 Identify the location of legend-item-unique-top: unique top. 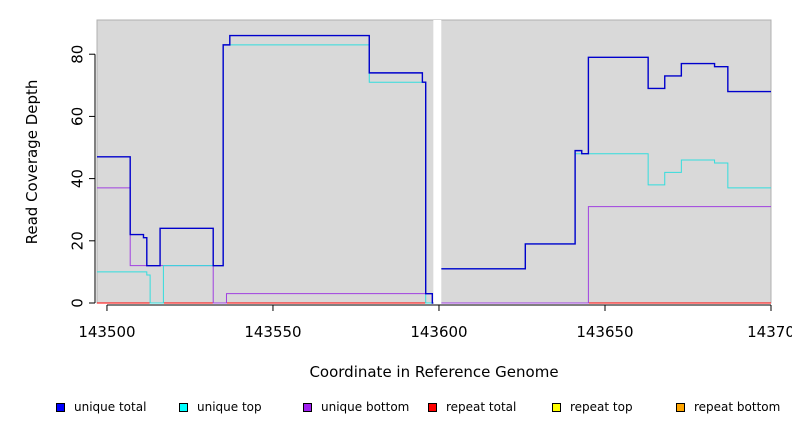
(220, 407).